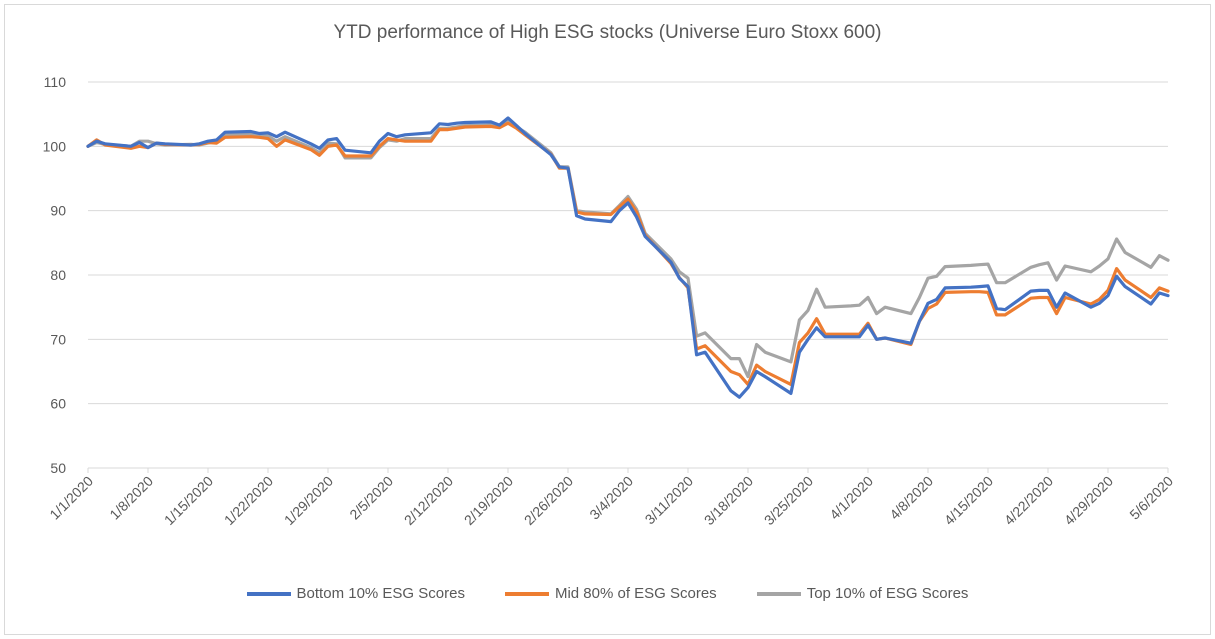 The width and height of the screenshot is (1215, 639). Describe the element at coordinates (789, 501) in the screenshot. I see `x-tick-label: 3/25/2020` at that location.